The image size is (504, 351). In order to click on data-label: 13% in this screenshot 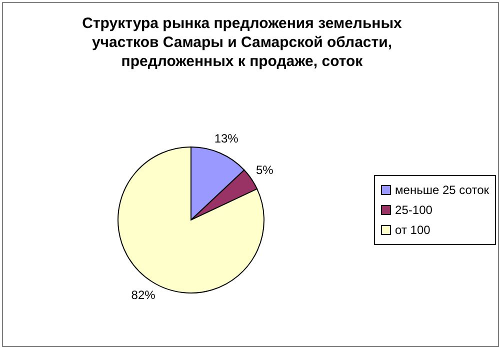, I will do `click(226, 138)`.